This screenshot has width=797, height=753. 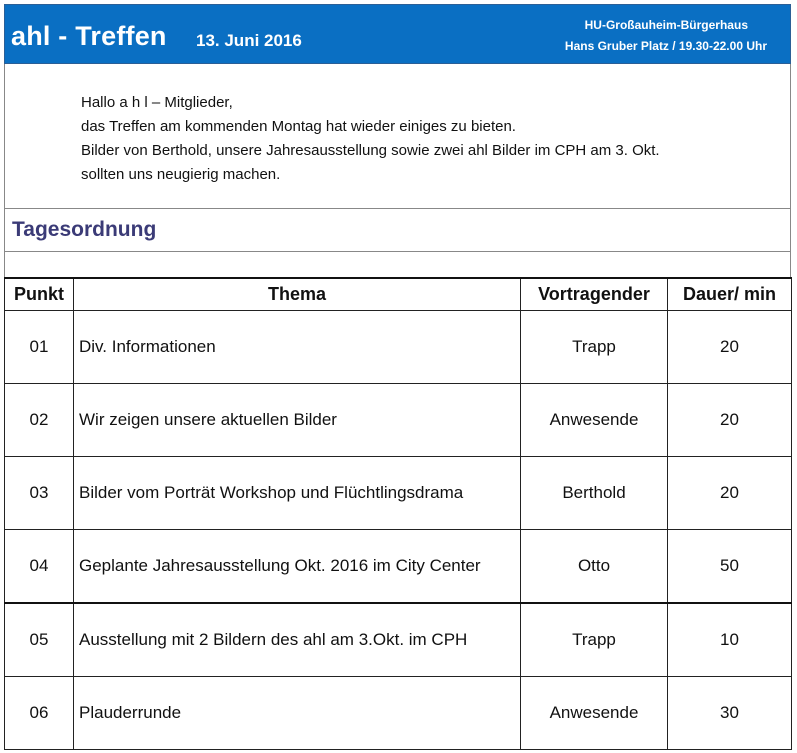 What do you see at coordinates (297, 347) in the screenshot?
I see `agenda-item-topic: Div. Informationen` at bounding box center [297, 347].